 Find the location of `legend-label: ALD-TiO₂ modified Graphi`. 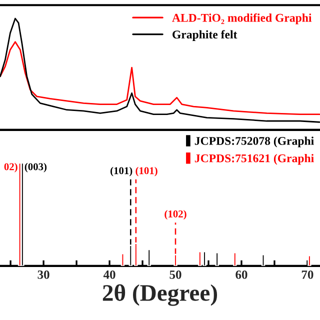

legend-label: ALD-TiO₂ modified Graphi is located at coordinates (242, 18).